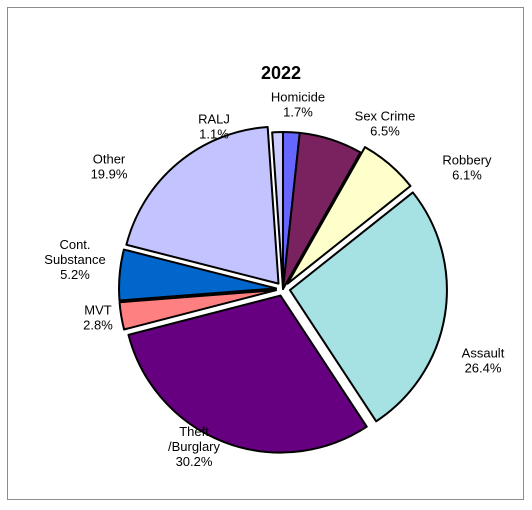  Describe the element at coordinates (298, 97) in the screenshot. I see `slice-name-label-homicide: Homicide` at that location.